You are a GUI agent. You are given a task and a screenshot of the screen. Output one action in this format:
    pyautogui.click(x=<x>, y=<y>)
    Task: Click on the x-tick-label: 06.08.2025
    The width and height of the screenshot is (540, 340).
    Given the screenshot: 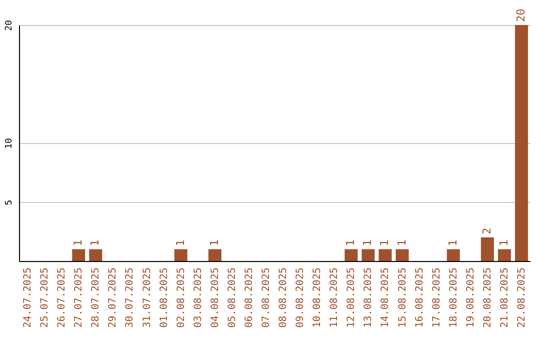 What is the action you would take?
    pyautogui.click(x=249, y=298)
    